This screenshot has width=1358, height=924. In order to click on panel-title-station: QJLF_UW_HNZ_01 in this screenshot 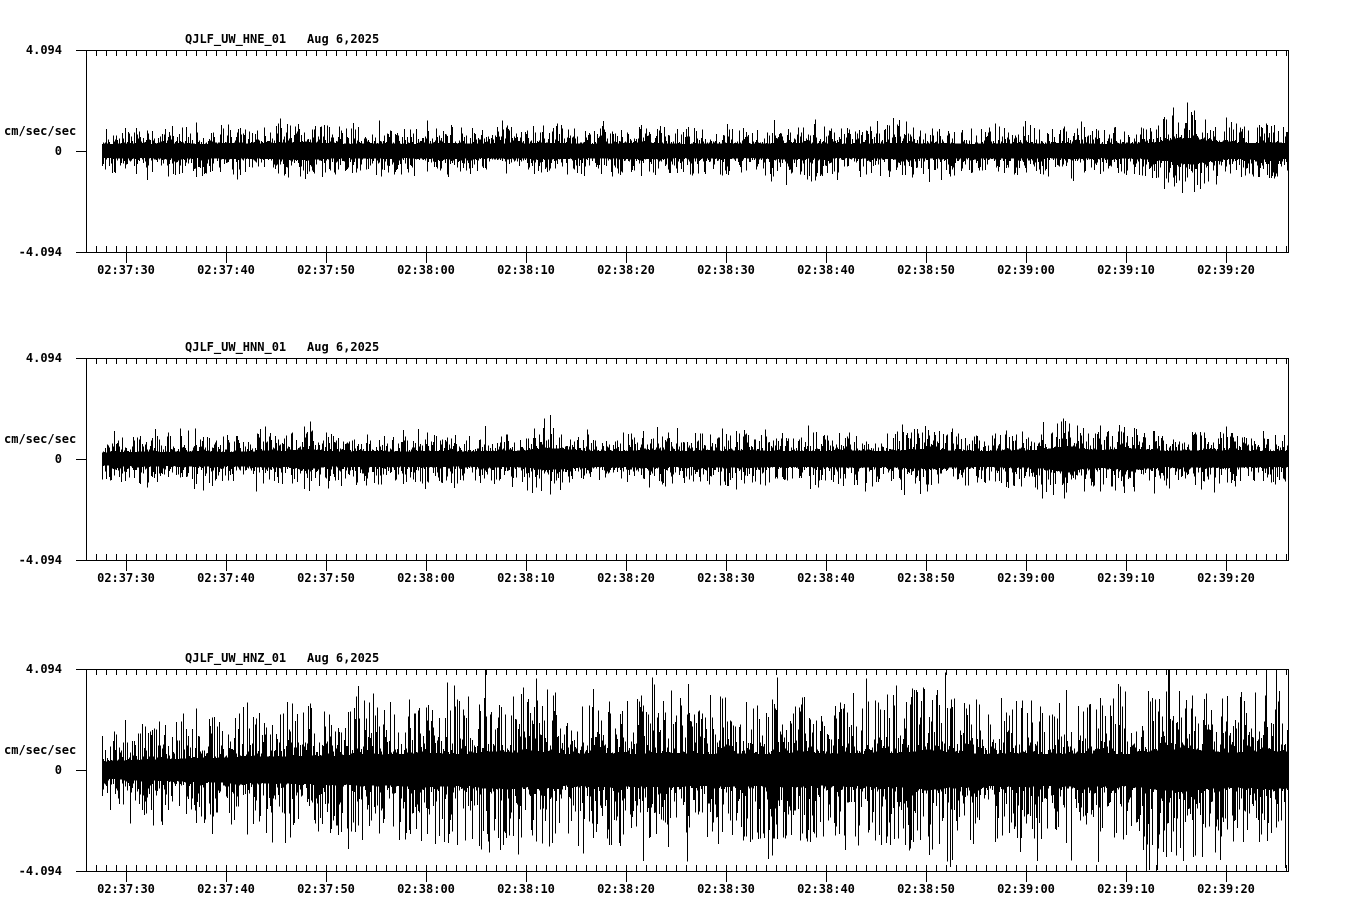, I will do `click(236, 658)`.